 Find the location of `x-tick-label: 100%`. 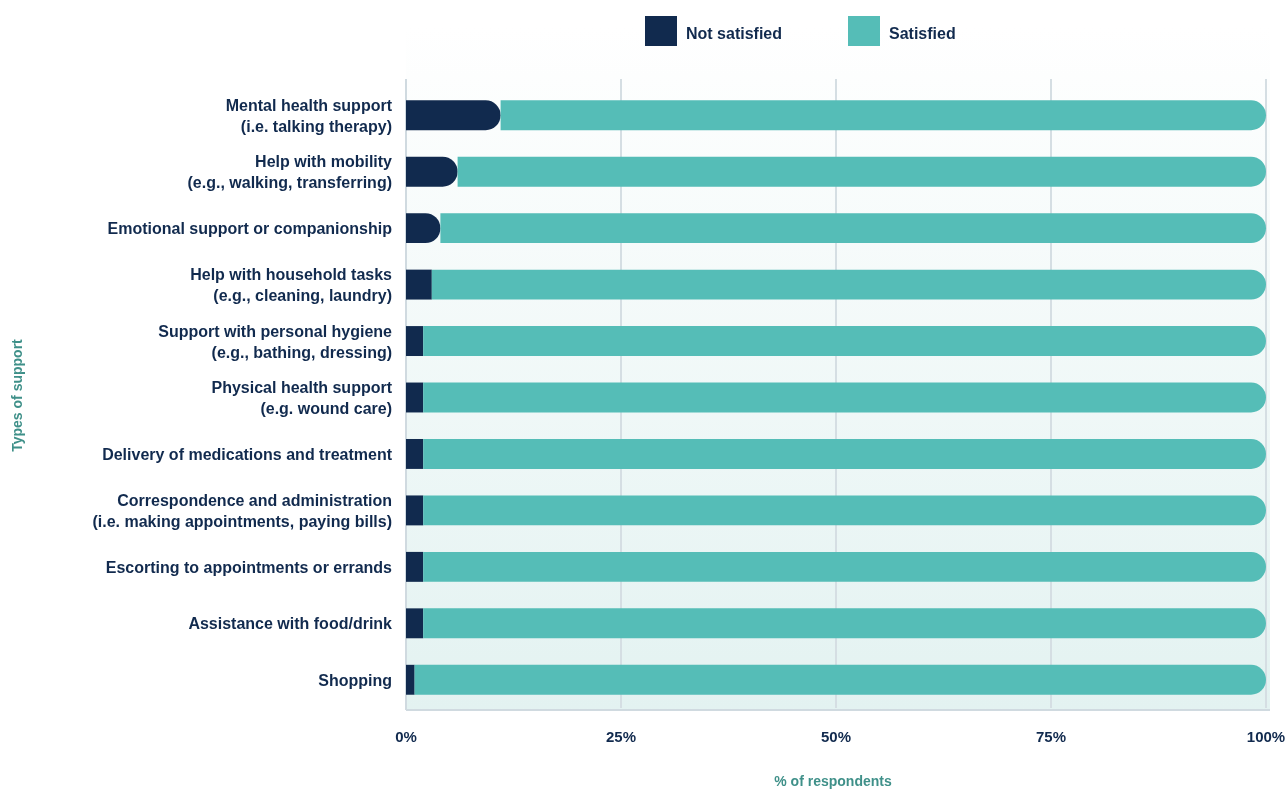

x-tick-label: 100% is located at coordinates (1266, 736).